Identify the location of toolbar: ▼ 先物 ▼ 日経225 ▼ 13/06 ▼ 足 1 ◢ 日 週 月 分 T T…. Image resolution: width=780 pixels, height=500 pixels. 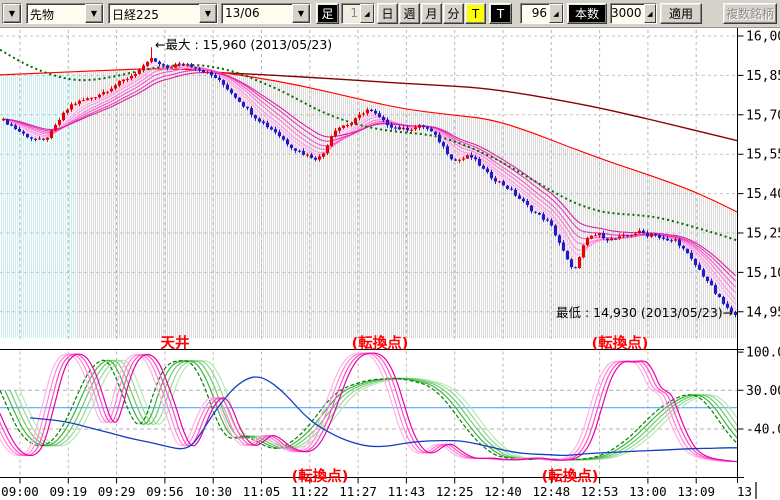
(390, 14).